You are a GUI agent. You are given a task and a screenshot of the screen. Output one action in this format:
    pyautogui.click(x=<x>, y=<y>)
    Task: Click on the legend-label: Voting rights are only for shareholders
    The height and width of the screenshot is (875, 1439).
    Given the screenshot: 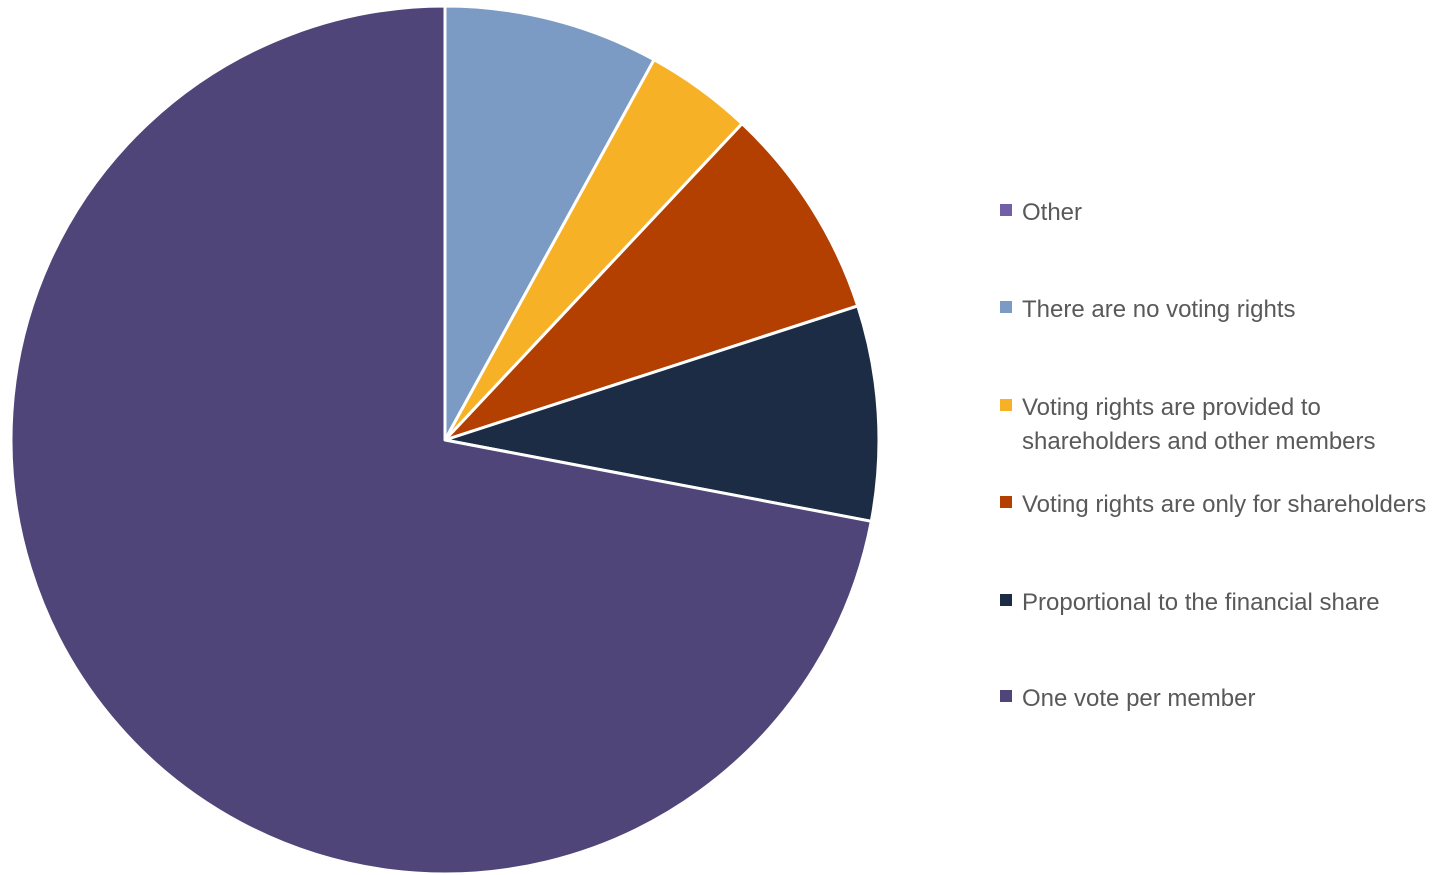 What is the action you would take?
    pyautogui.click(x=1224, y=504)
    